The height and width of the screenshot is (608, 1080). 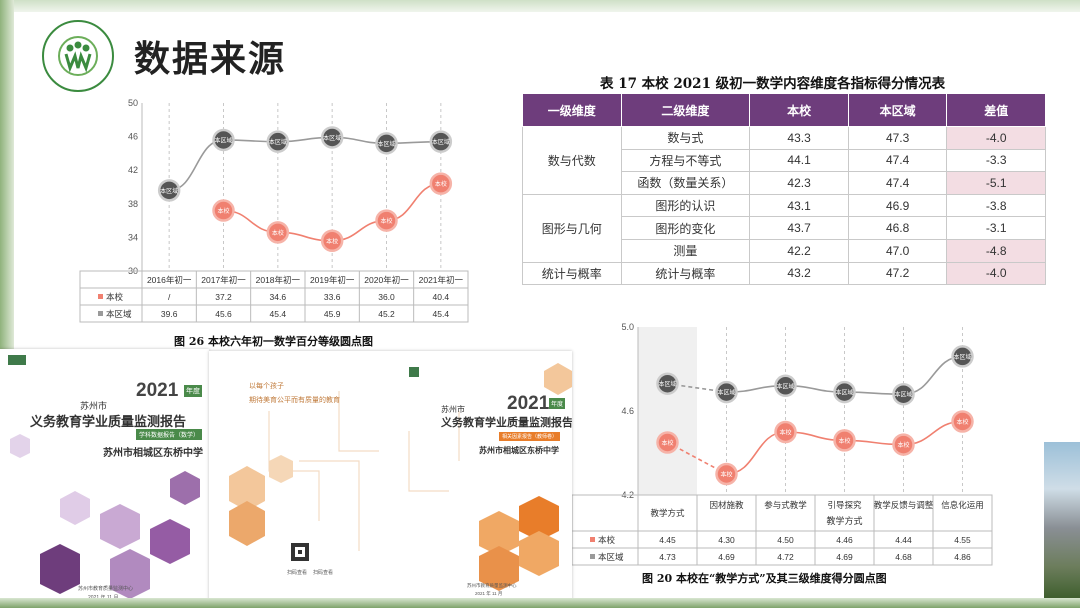 What do you see at coordinates (1062, 520) in the screenshot?
I see `campus-photo` at bounding box center [1062, 520].